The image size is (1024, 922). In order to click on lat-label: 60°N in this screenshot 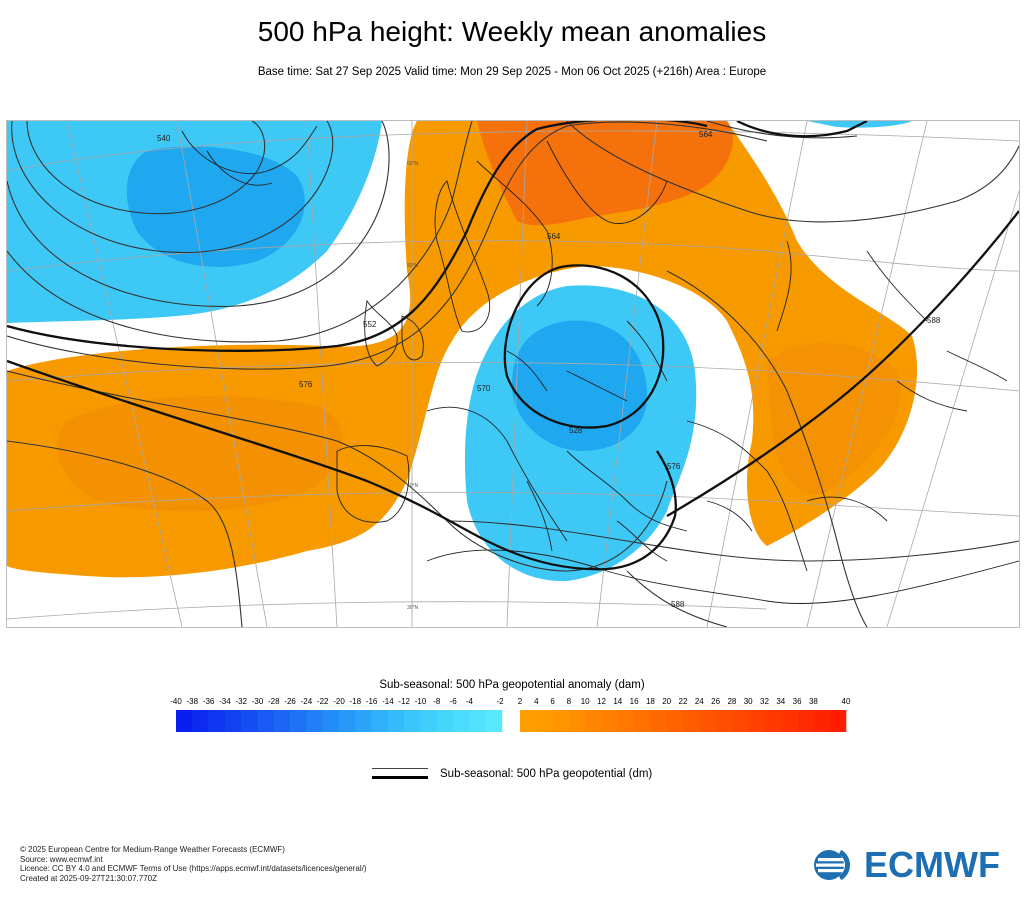, I will do `click(413, 164)`.